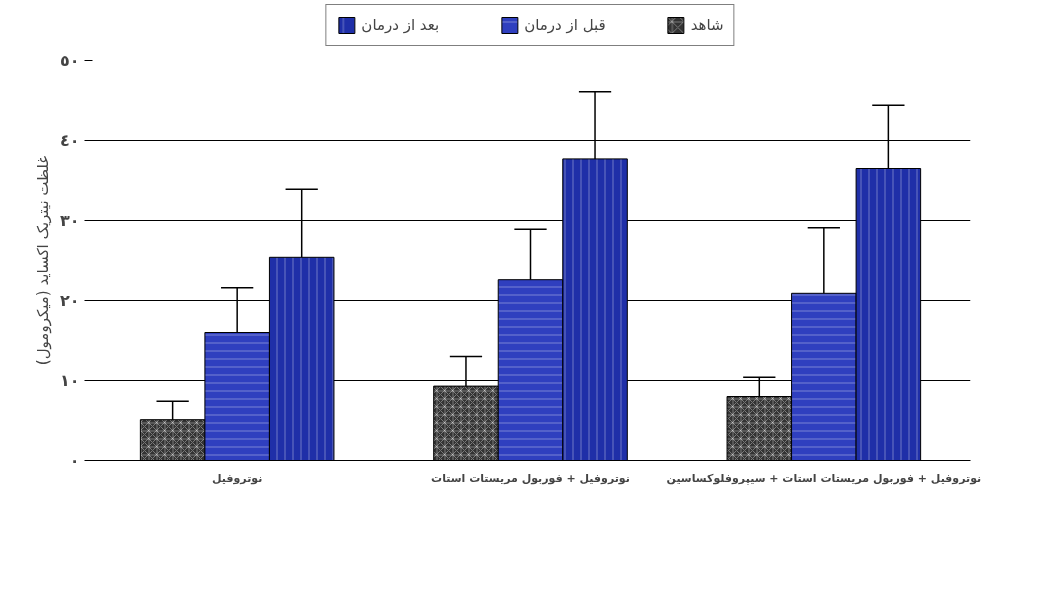 Image resolution: width=1045 pixels, height=609 pixels. I want to click on legend-label: بعد از درمان, so click(400, 25).